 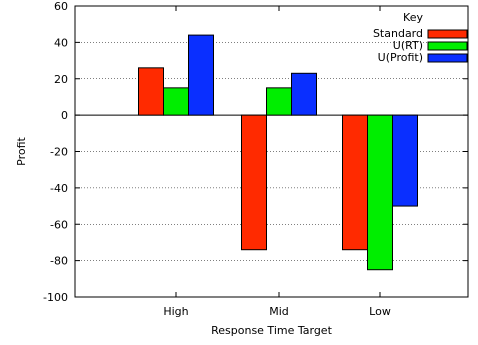 What do you see at coordinates (398, 33) in the screenshot?
I see `legend-label: Standard` at bounding box center [398, 33].